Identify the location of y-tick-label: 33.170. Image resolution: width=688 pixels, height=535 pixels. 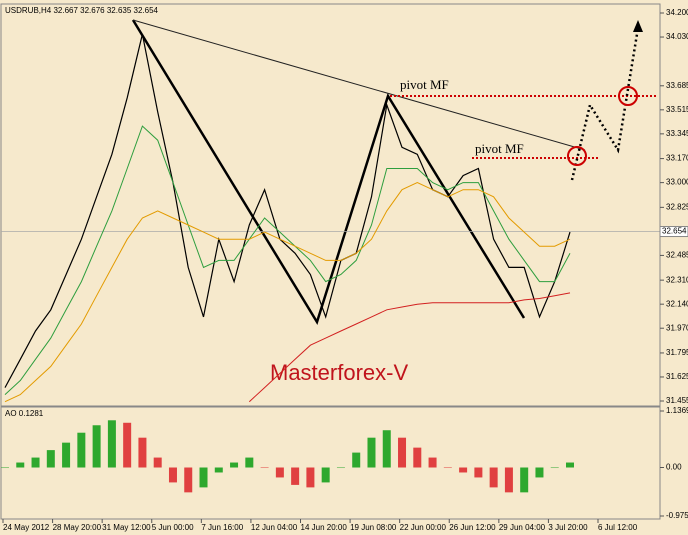
(677, 158).